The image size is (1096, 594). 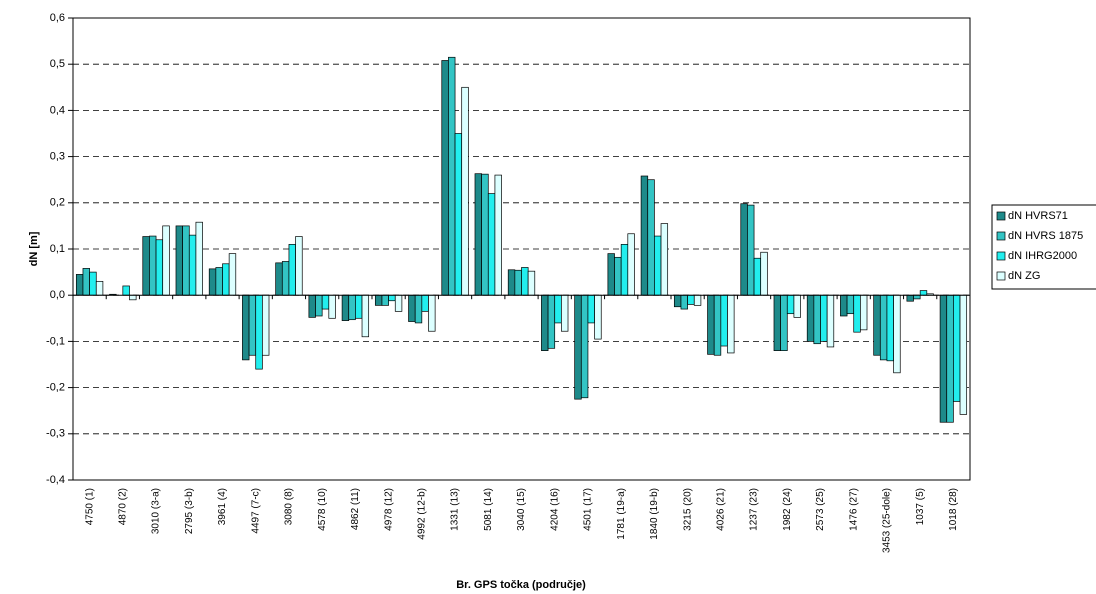 What do you see at coordinates (57, 203) in the screenshot?
I see `y-tick-label: 0,2` at bounding box center [57, 203].